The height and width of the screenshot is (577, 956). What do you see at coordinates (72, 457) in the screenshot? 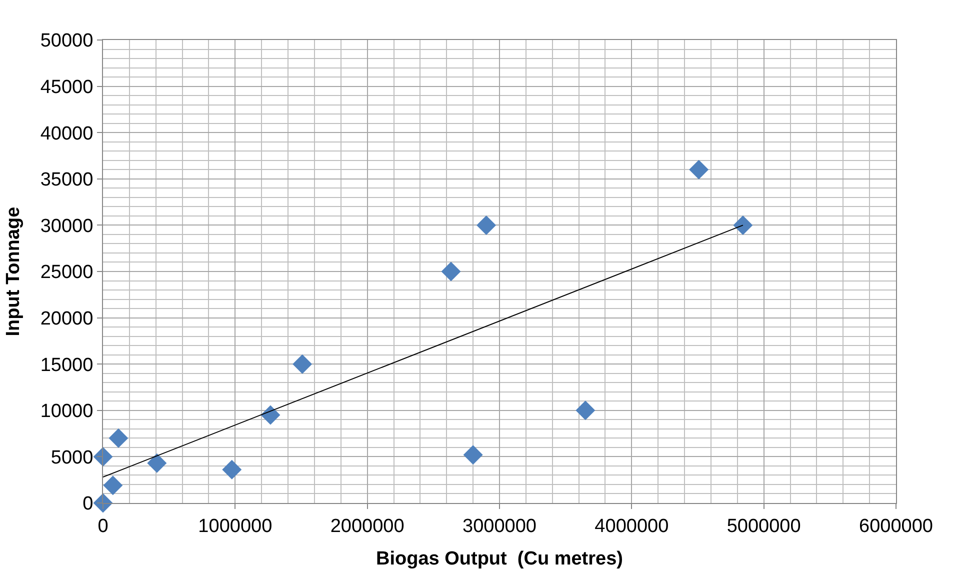
I see `y-tick-label: 5000` at bounding box center [72, 457].